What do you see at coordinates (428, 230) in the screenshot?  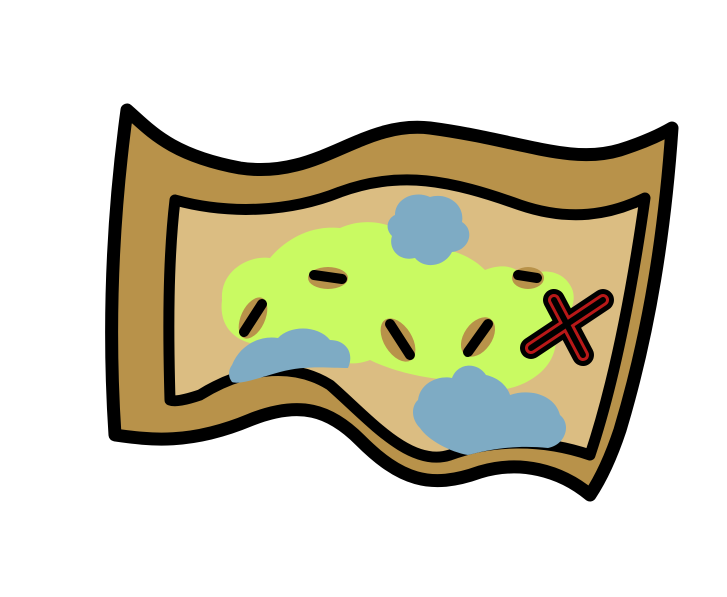 I see `map-water-top` at bounding box center [428, 230].